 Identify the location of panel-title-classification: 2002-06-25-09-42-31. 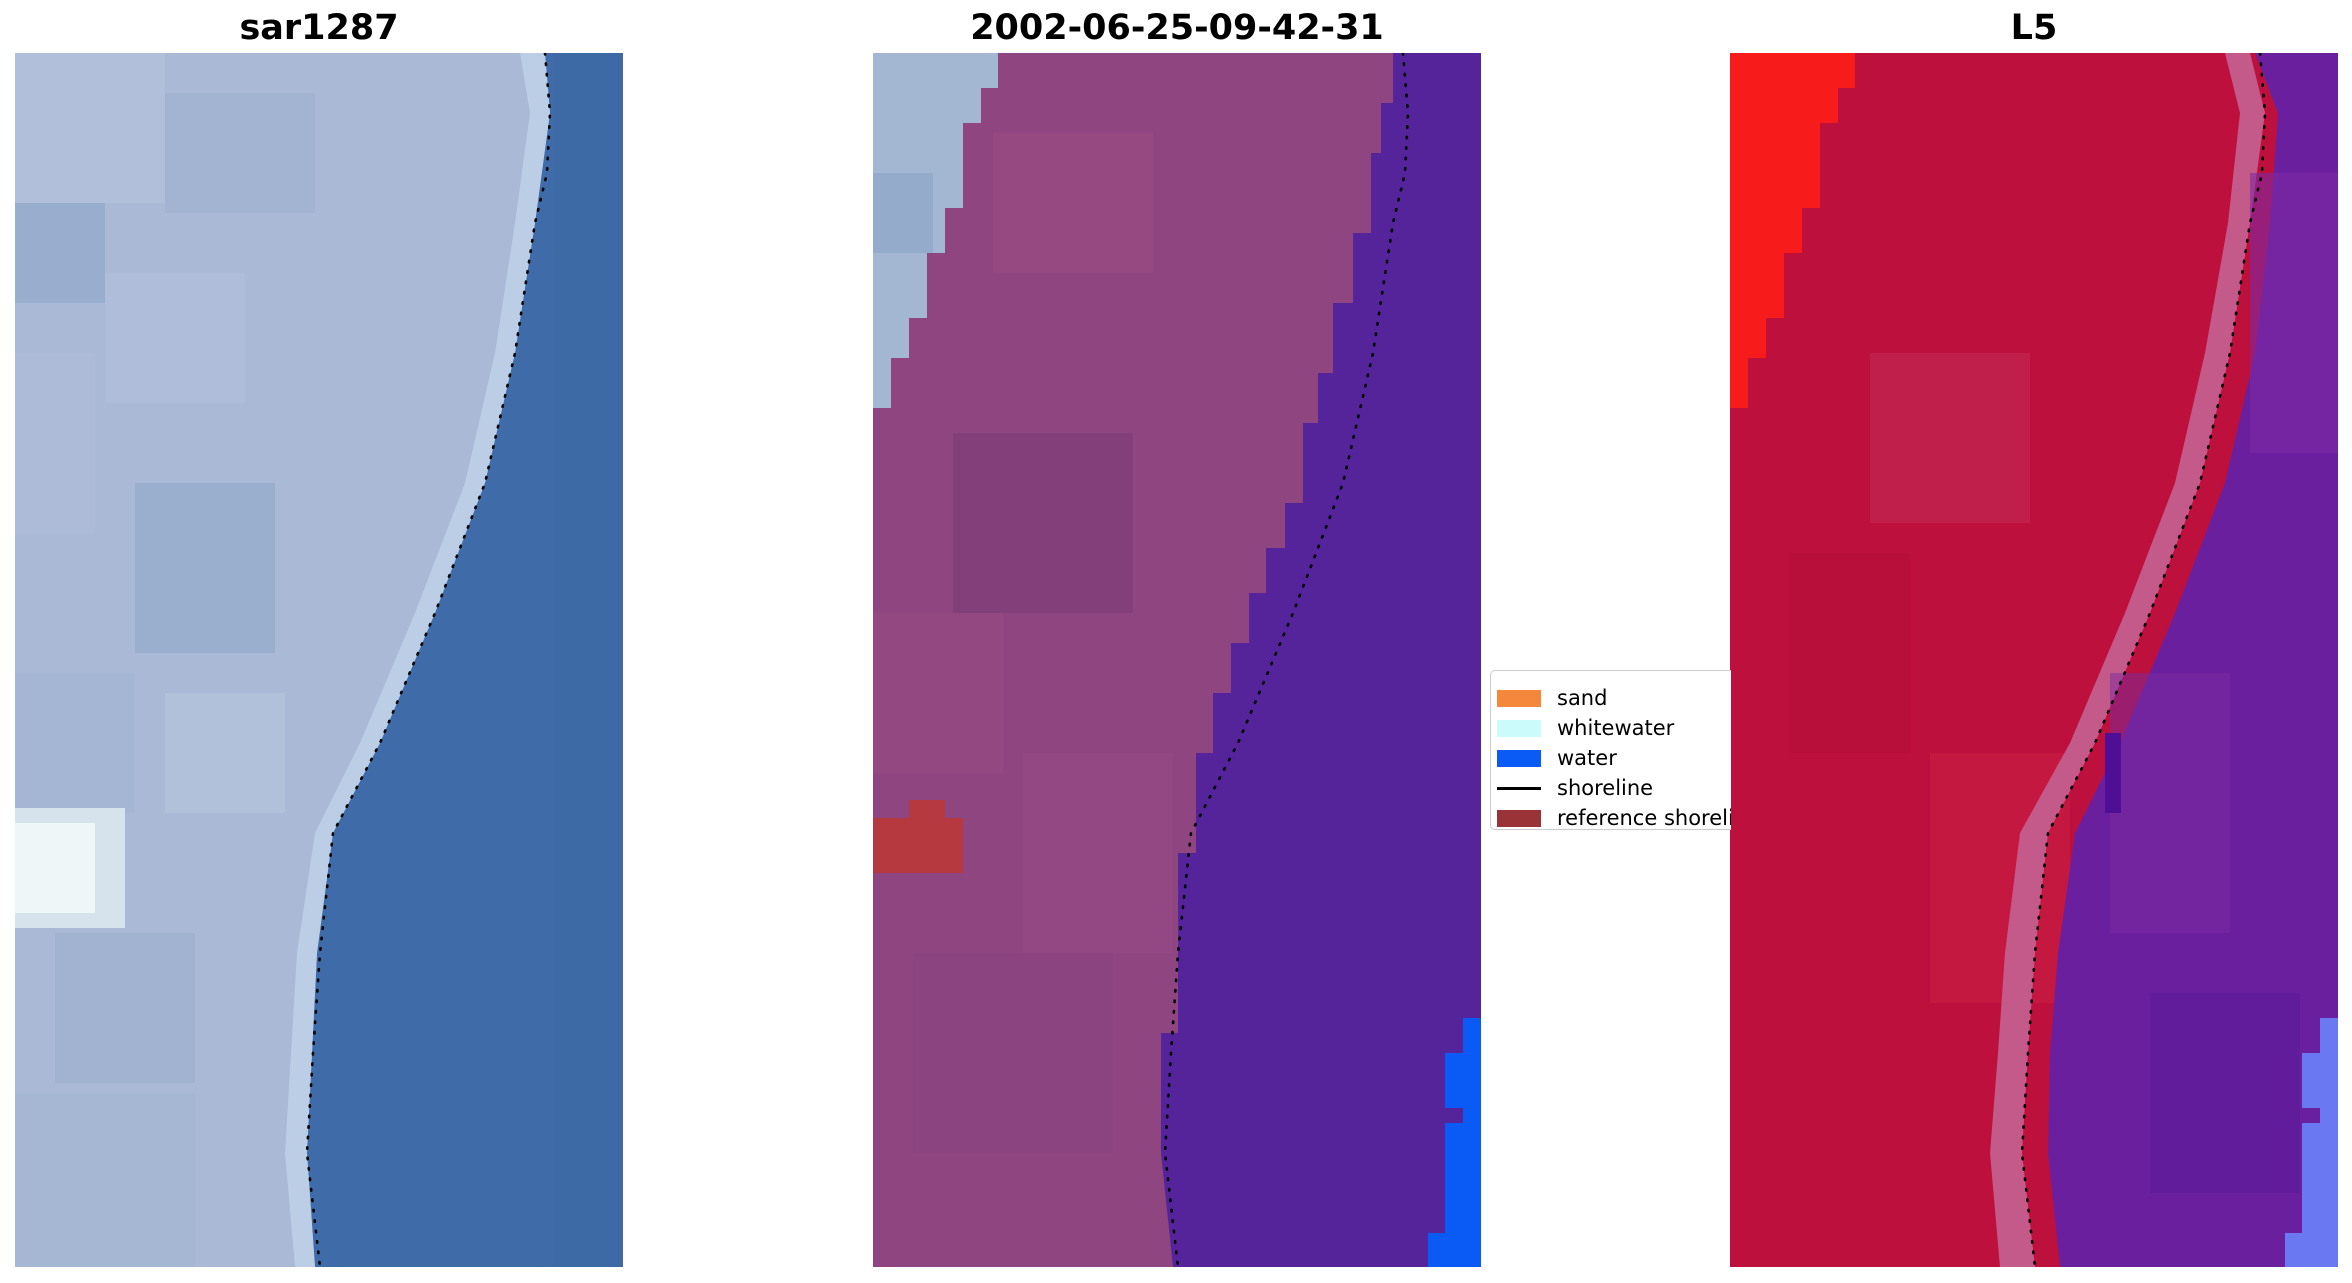
(1177, 28).